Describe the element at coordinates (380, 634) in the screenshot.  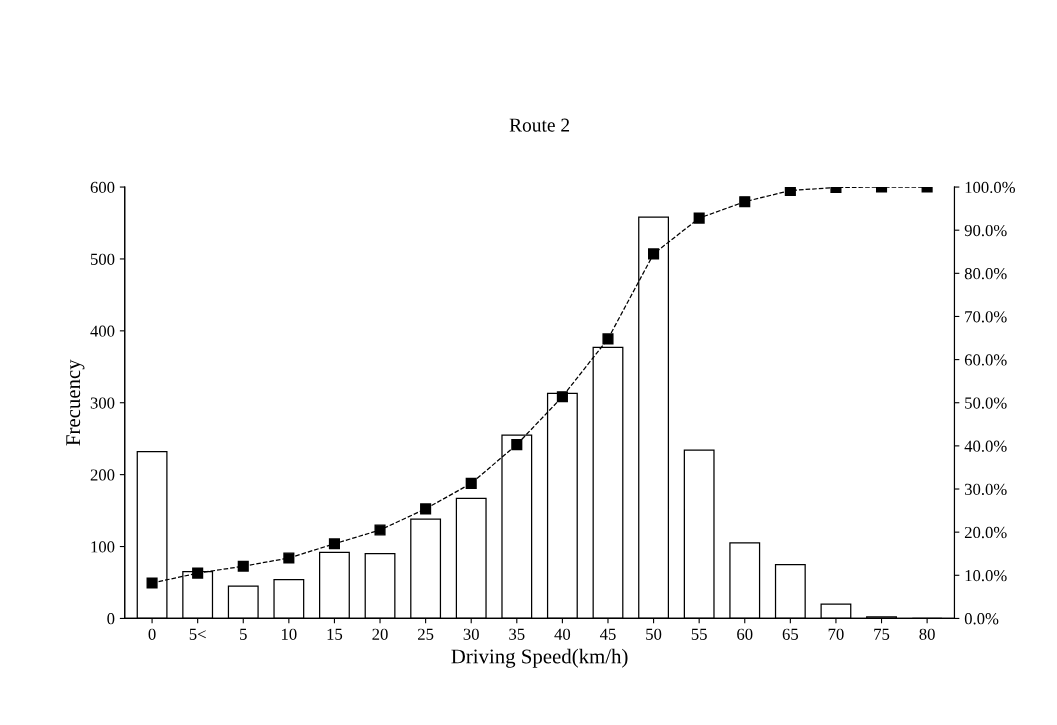
I see `x-tick-label: 20` at that location.